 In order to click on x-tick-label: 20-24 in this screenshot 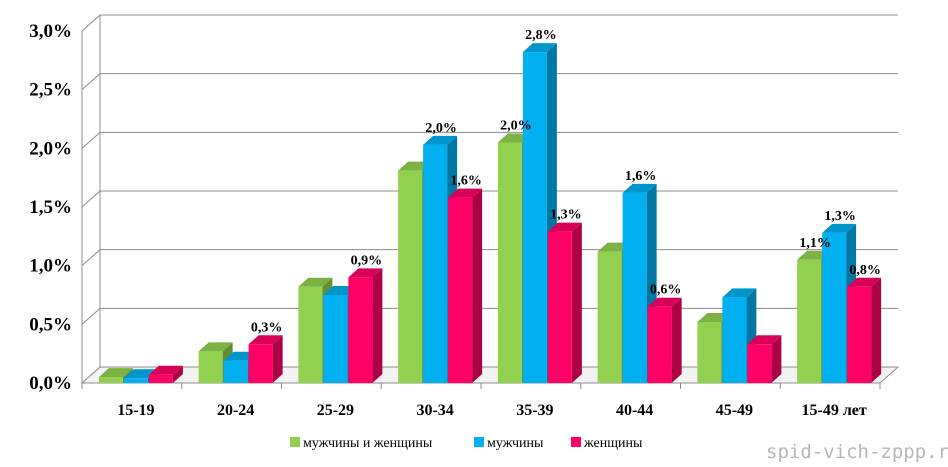, I will do `click(235, 410)`.